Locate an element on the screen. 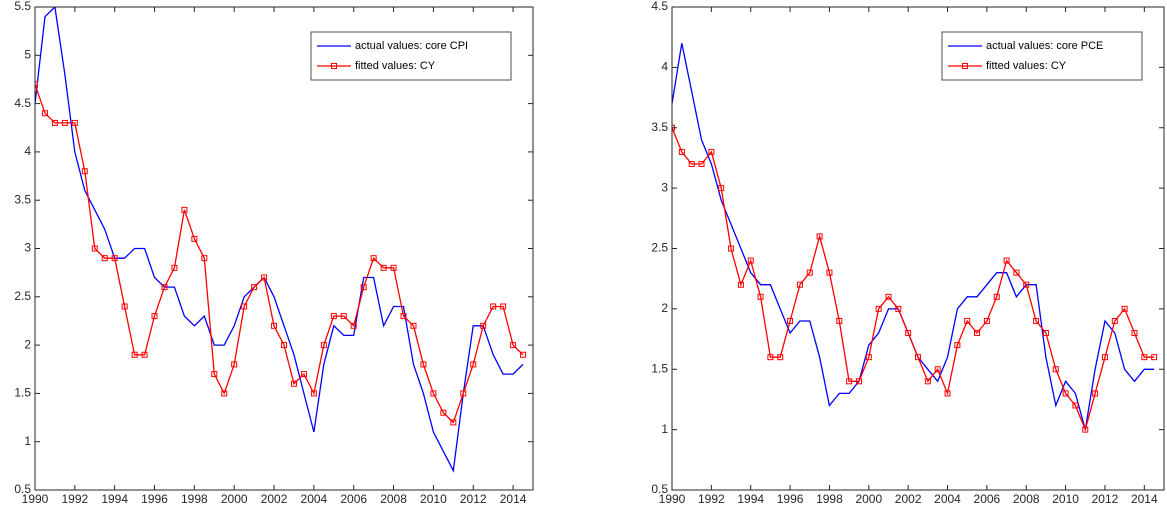 This screenshot has width=1167, height=506. y-tick-label: 1 is located at coordinates (27, 441).